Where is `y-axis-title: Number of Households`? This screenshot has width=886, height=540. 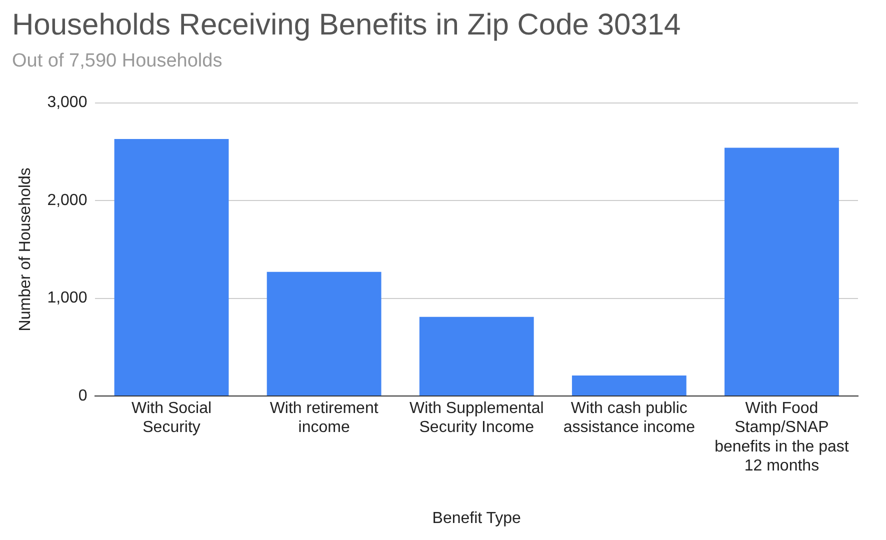 y-axis-title: Number of Households is located at coordinates (25, 250).